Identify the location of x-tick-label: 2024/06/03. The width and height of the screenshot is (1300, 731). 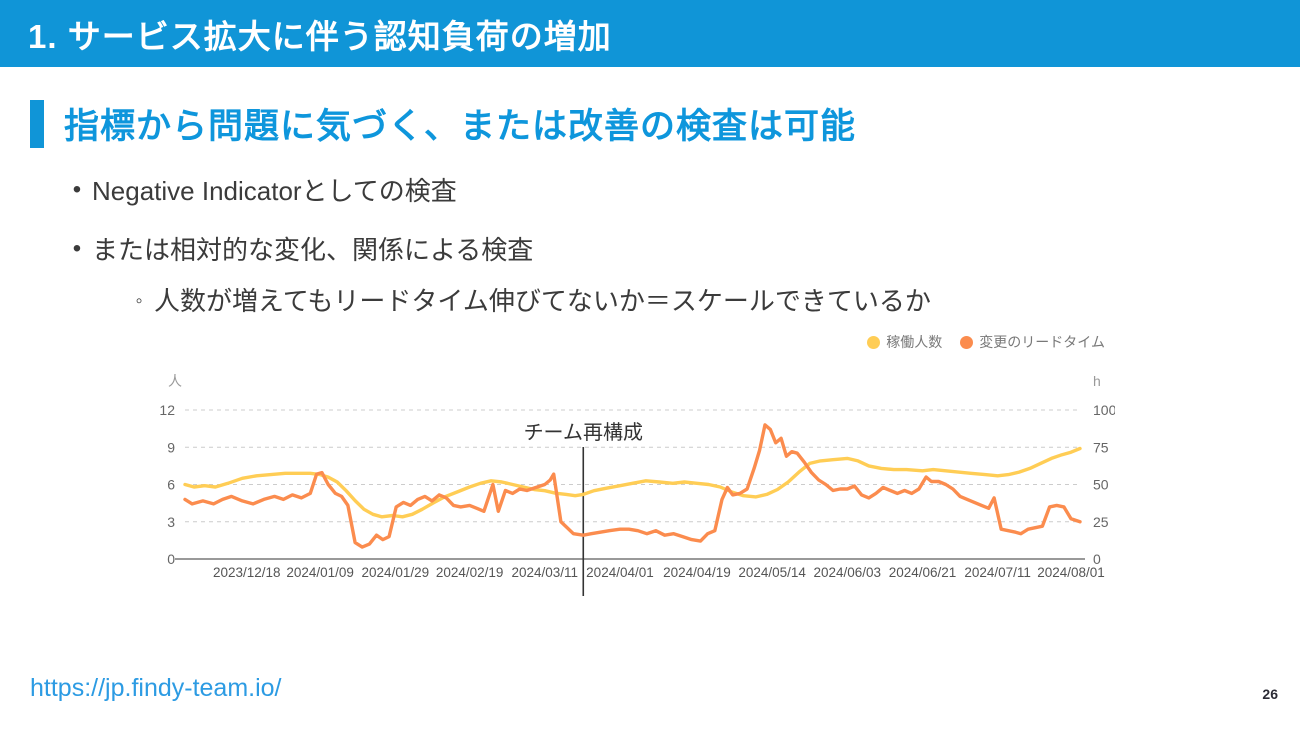
(848, 572).